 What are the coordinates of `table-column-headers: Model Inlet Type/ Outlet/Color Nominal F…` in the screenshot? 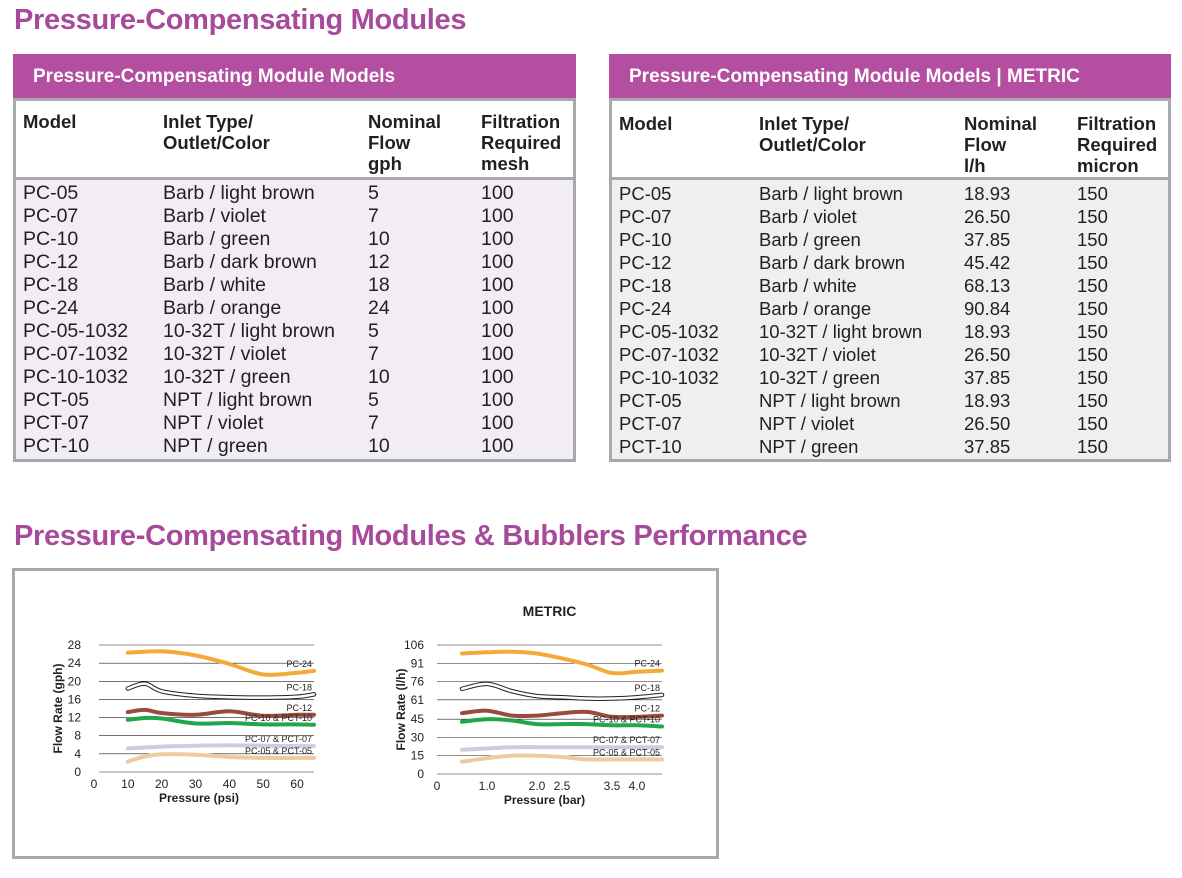 It's located at (890, 139).